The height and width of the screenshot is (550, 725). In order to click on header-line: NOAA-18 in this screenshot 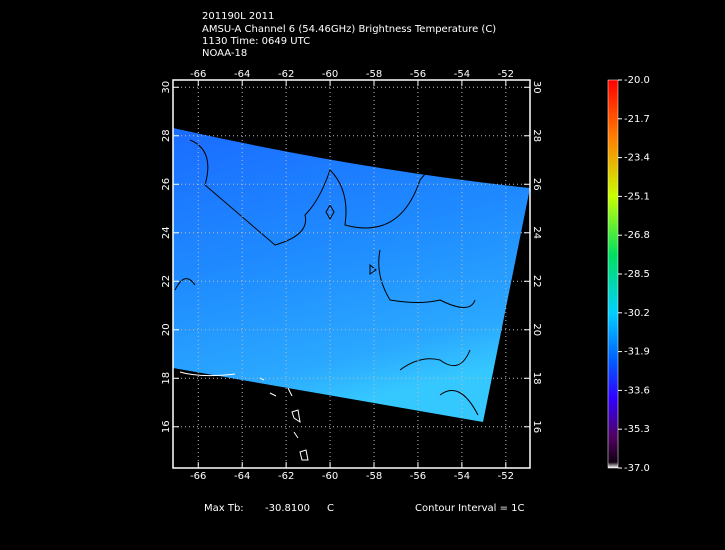, I will do `click(224, 53)`.